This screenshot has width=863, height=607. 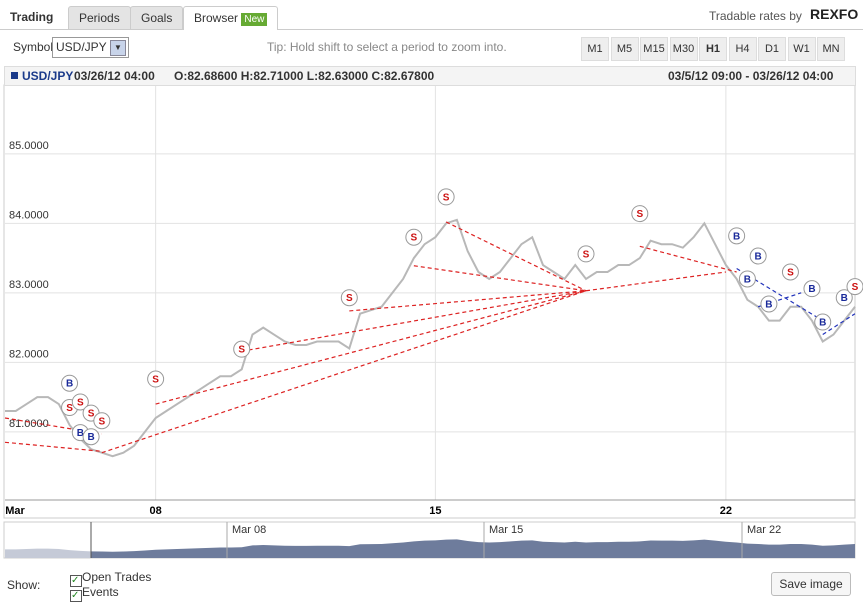 I want to click on x-tick-label: Mar, so click(x=15, y=511).